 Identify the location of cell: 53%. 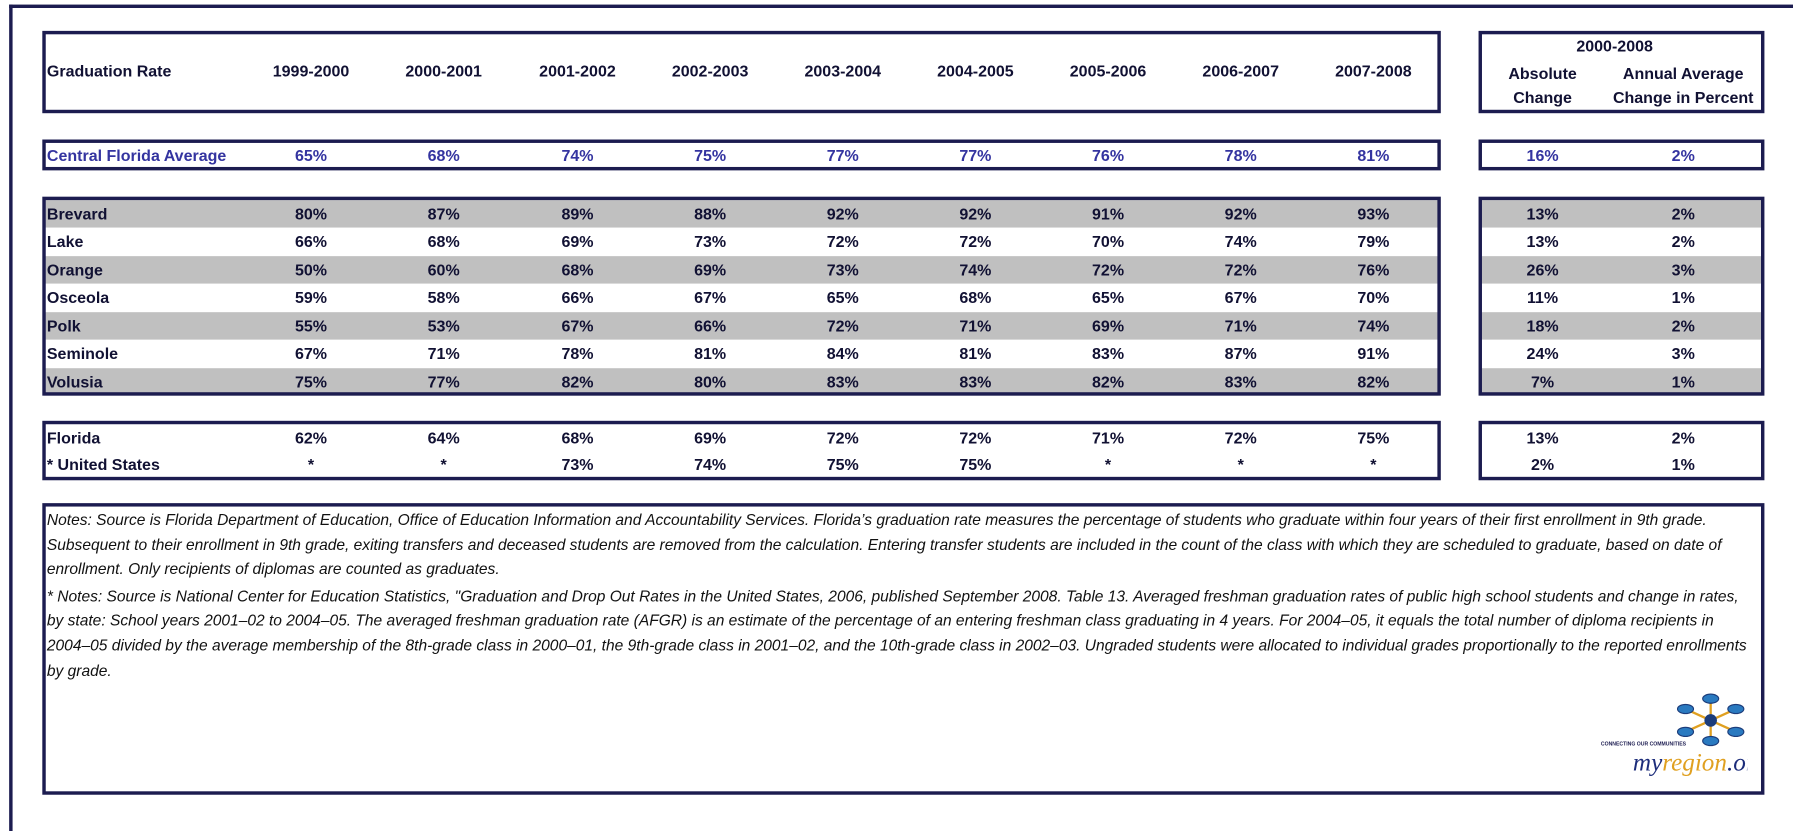
(443, 325).